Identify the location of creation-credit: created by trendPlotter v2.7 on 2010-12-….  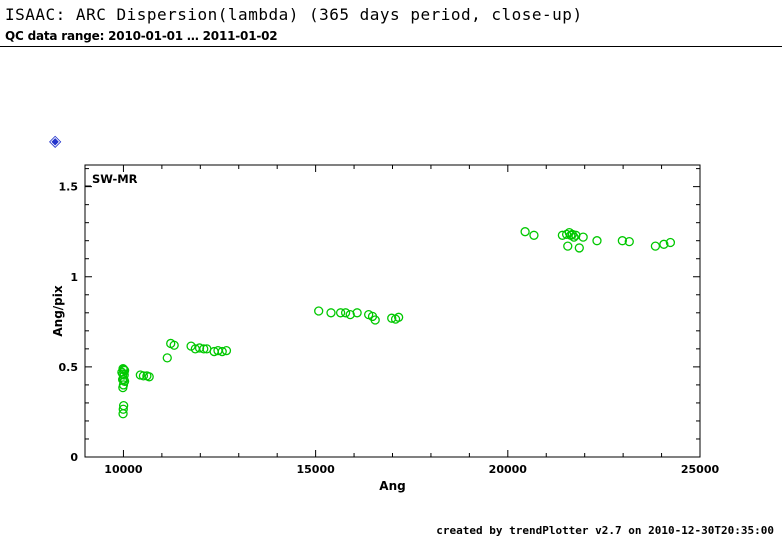
(605, 530).